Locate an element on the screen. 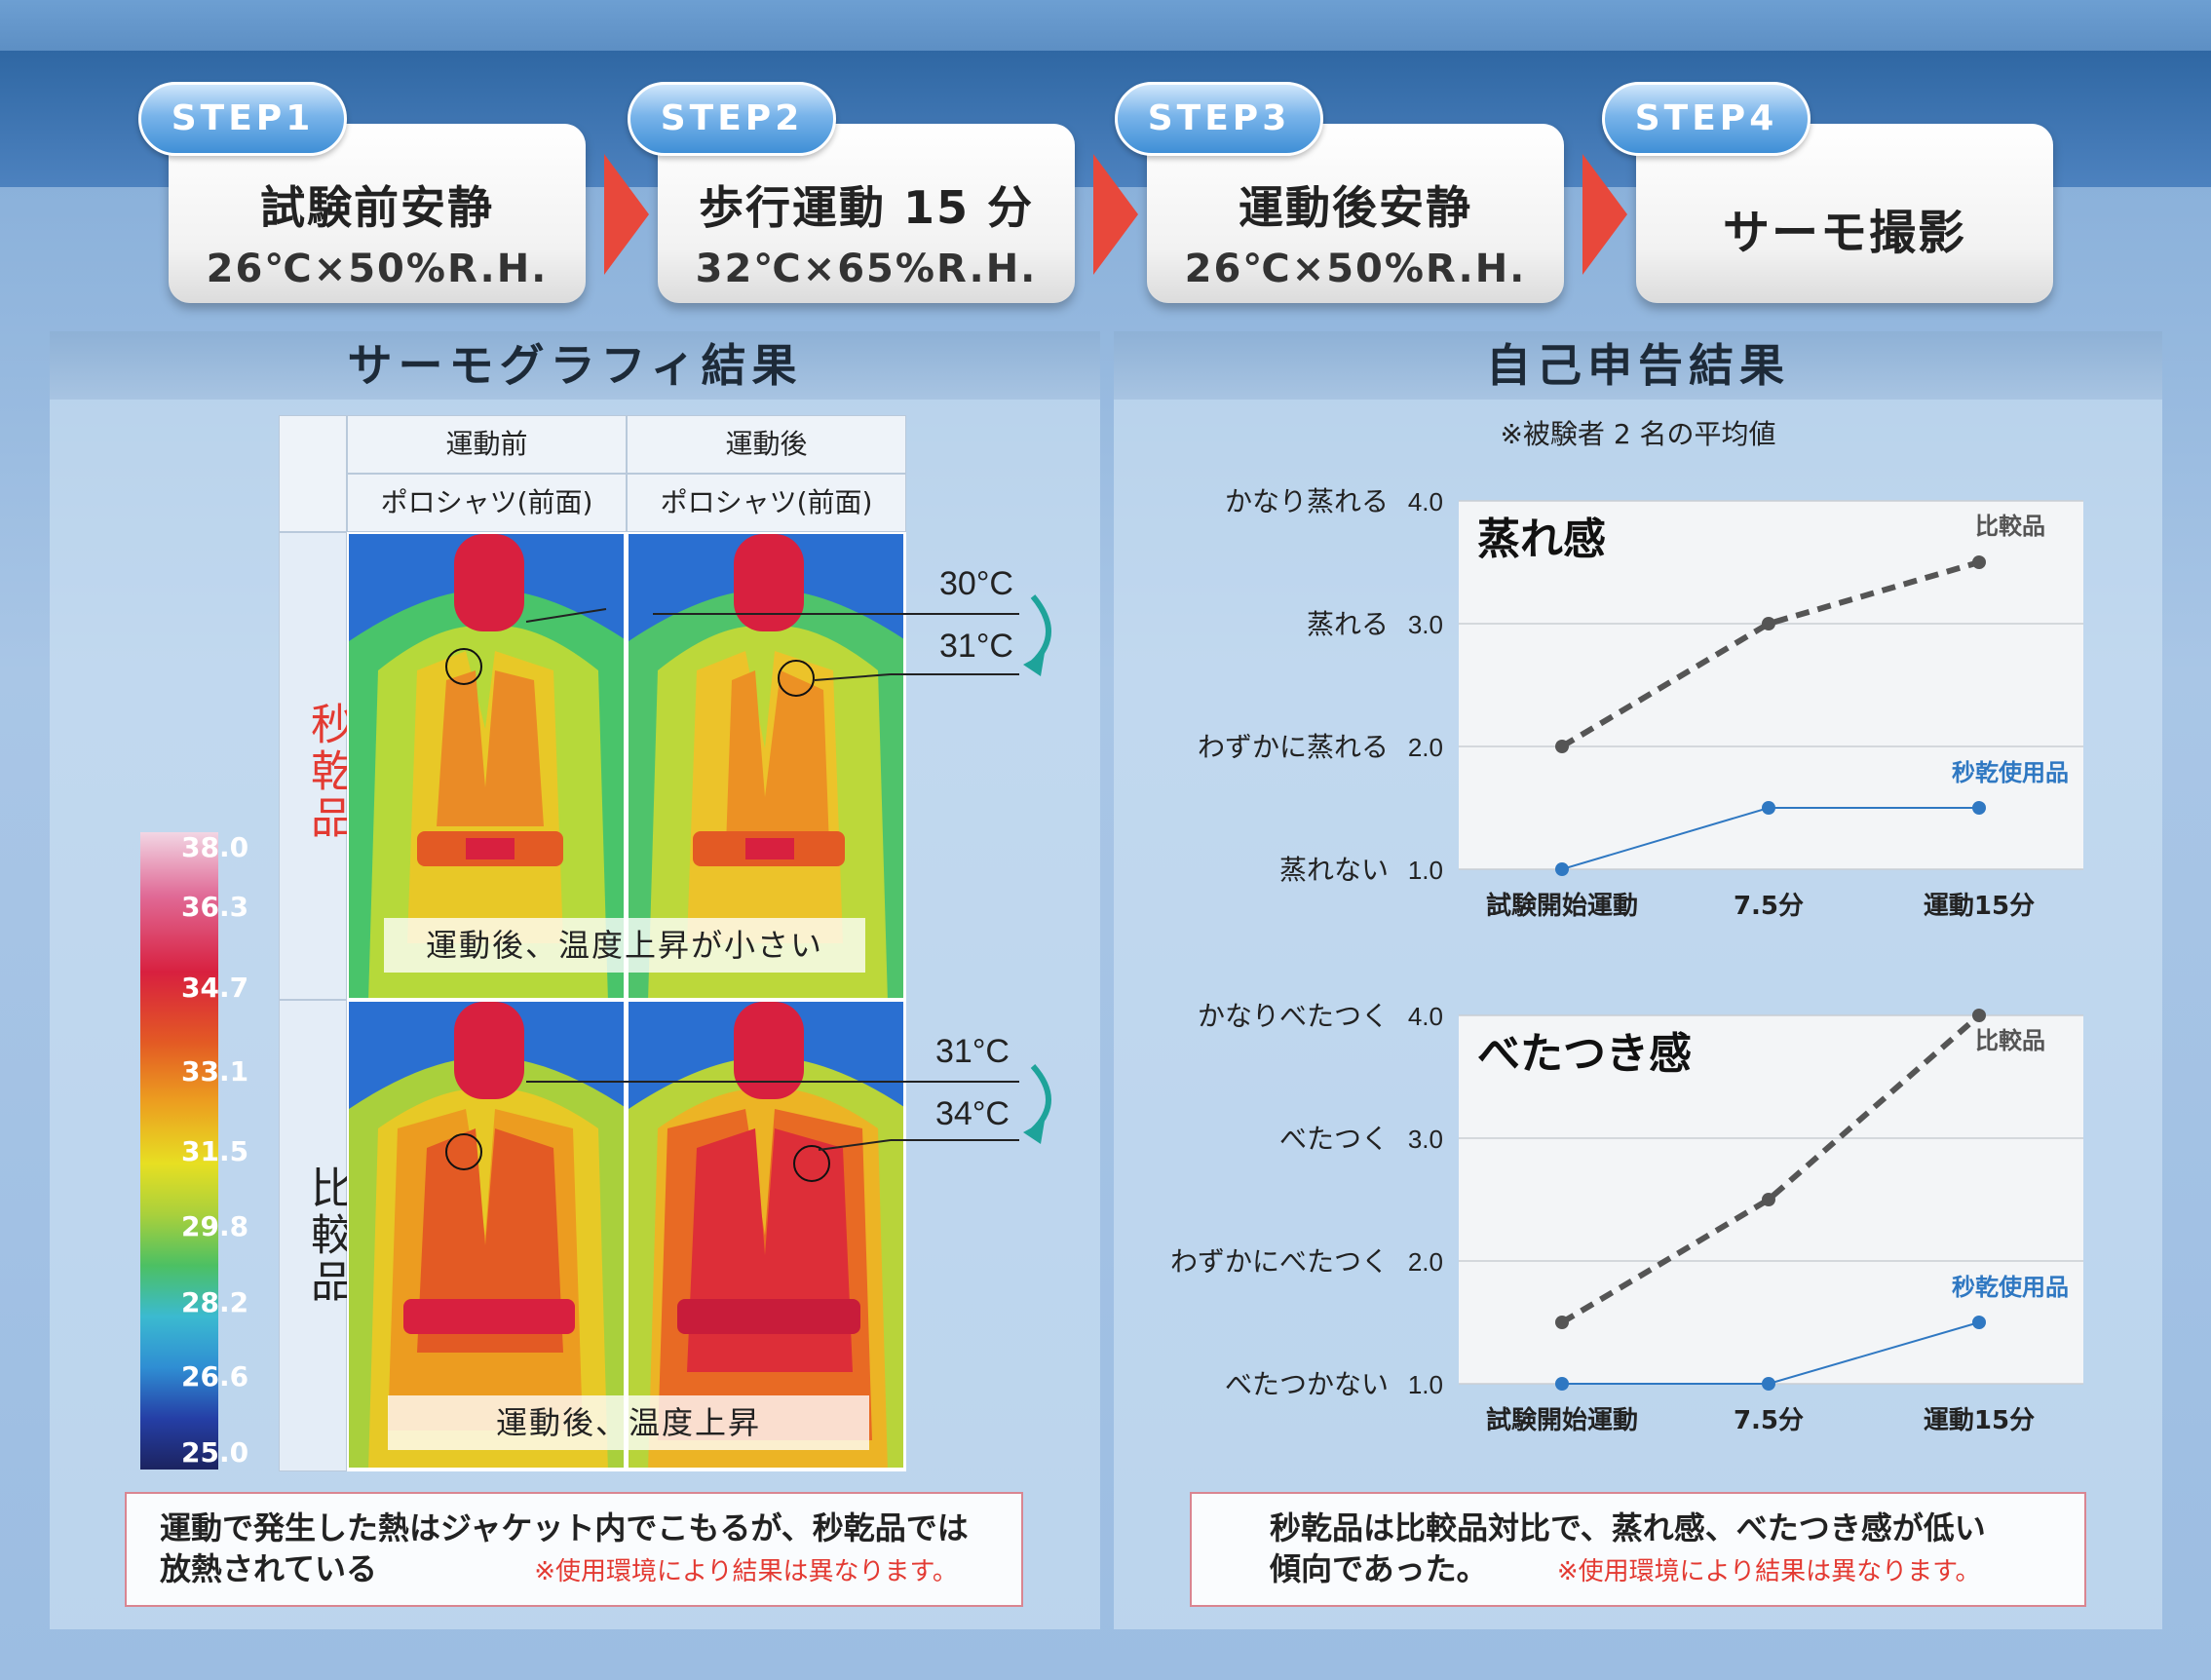 The image size is (2211, 1680). scale-label-4: 31.5 is located at coordinates (215, 1151).